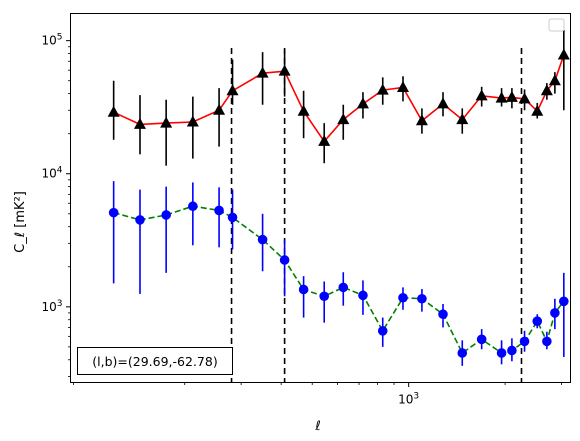  Describe the element at coordinates (20, 222) in the screenshot. I see `y-axis-label: C_ℓ [mK²]` at that location.